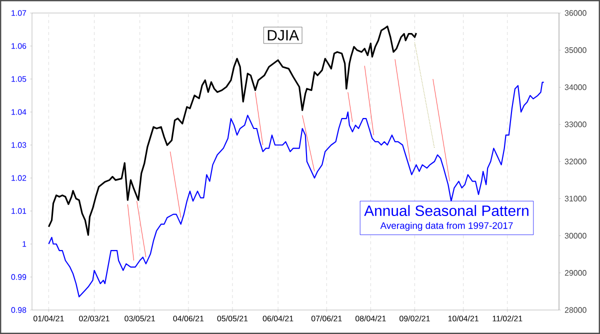  Describe the element at coordinates (284, 35) in the screenshot. I see `series-label: DJIA` at that location.